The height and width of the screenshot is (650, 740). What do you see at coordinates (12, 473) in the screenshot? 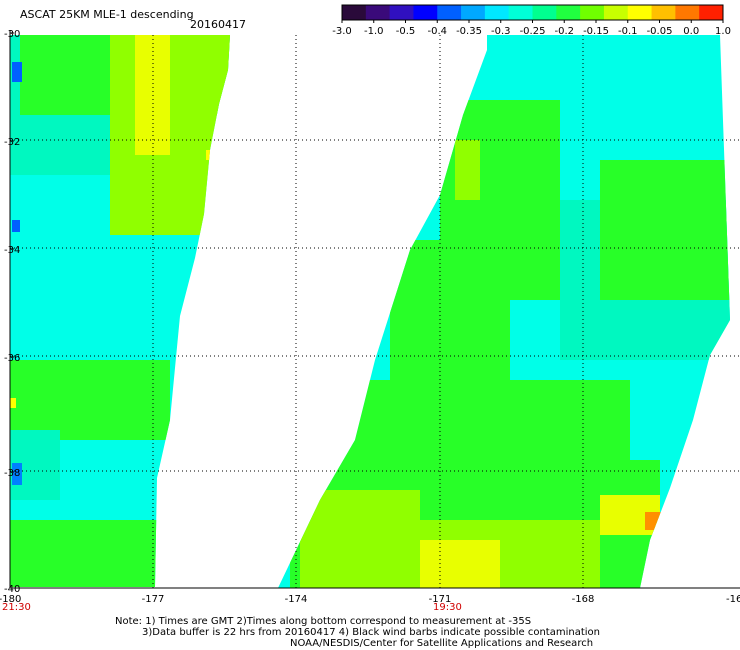
I see `latitude-label: -38` at bounding box center [12, 473].